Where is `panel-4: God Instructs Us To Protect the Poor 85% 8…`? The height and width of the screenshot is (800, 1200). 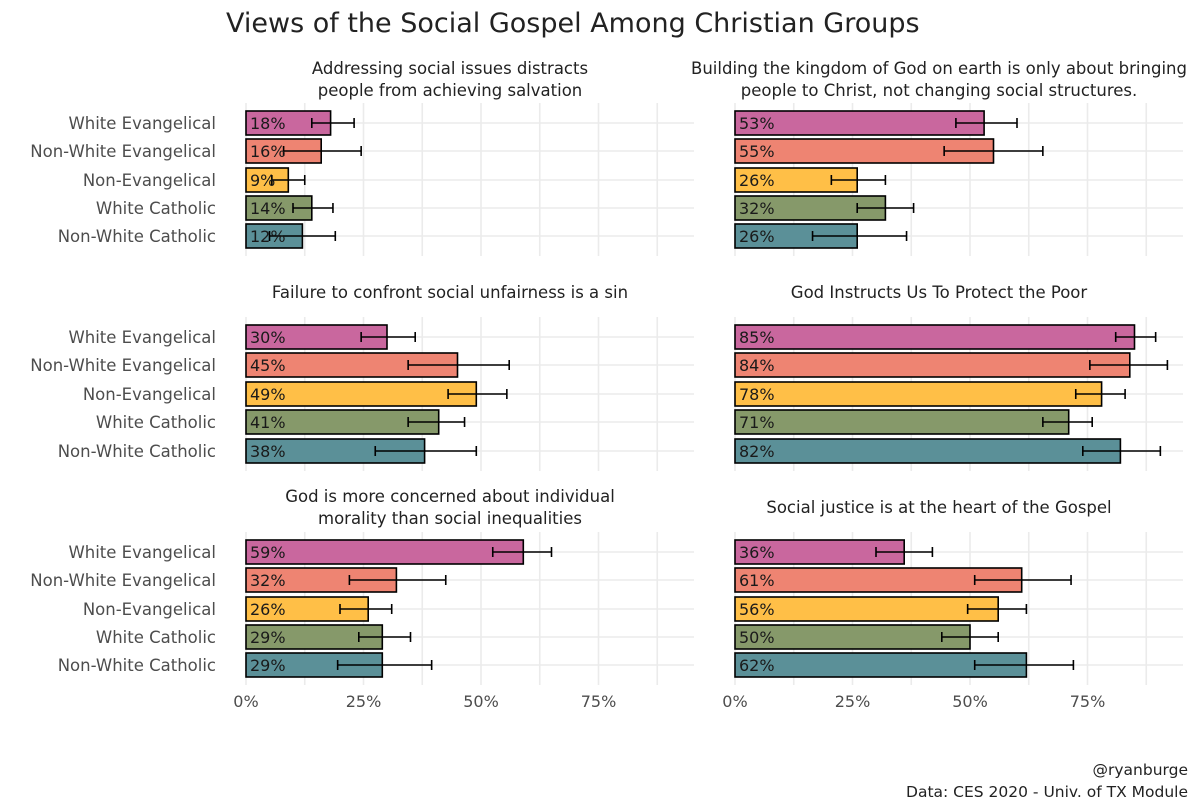 panel-4: God Instructs Us To Protect the Poor 85% 8… is located at coordinates (958, 377).